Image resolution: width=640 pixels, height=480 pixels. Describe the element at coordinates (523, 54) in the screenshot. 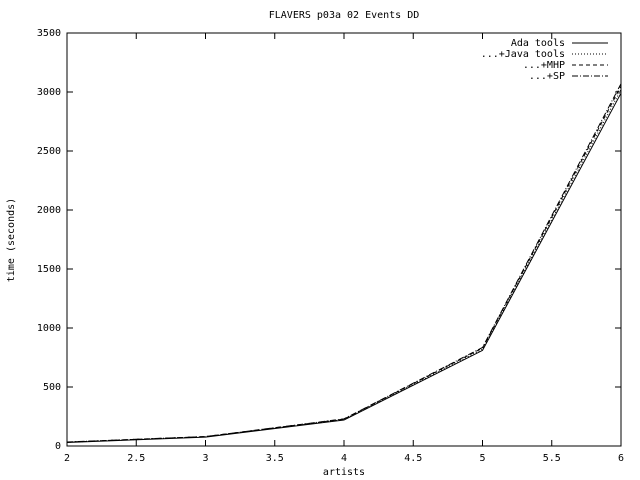

I see `legend-label: ...+Java tools` at that location.